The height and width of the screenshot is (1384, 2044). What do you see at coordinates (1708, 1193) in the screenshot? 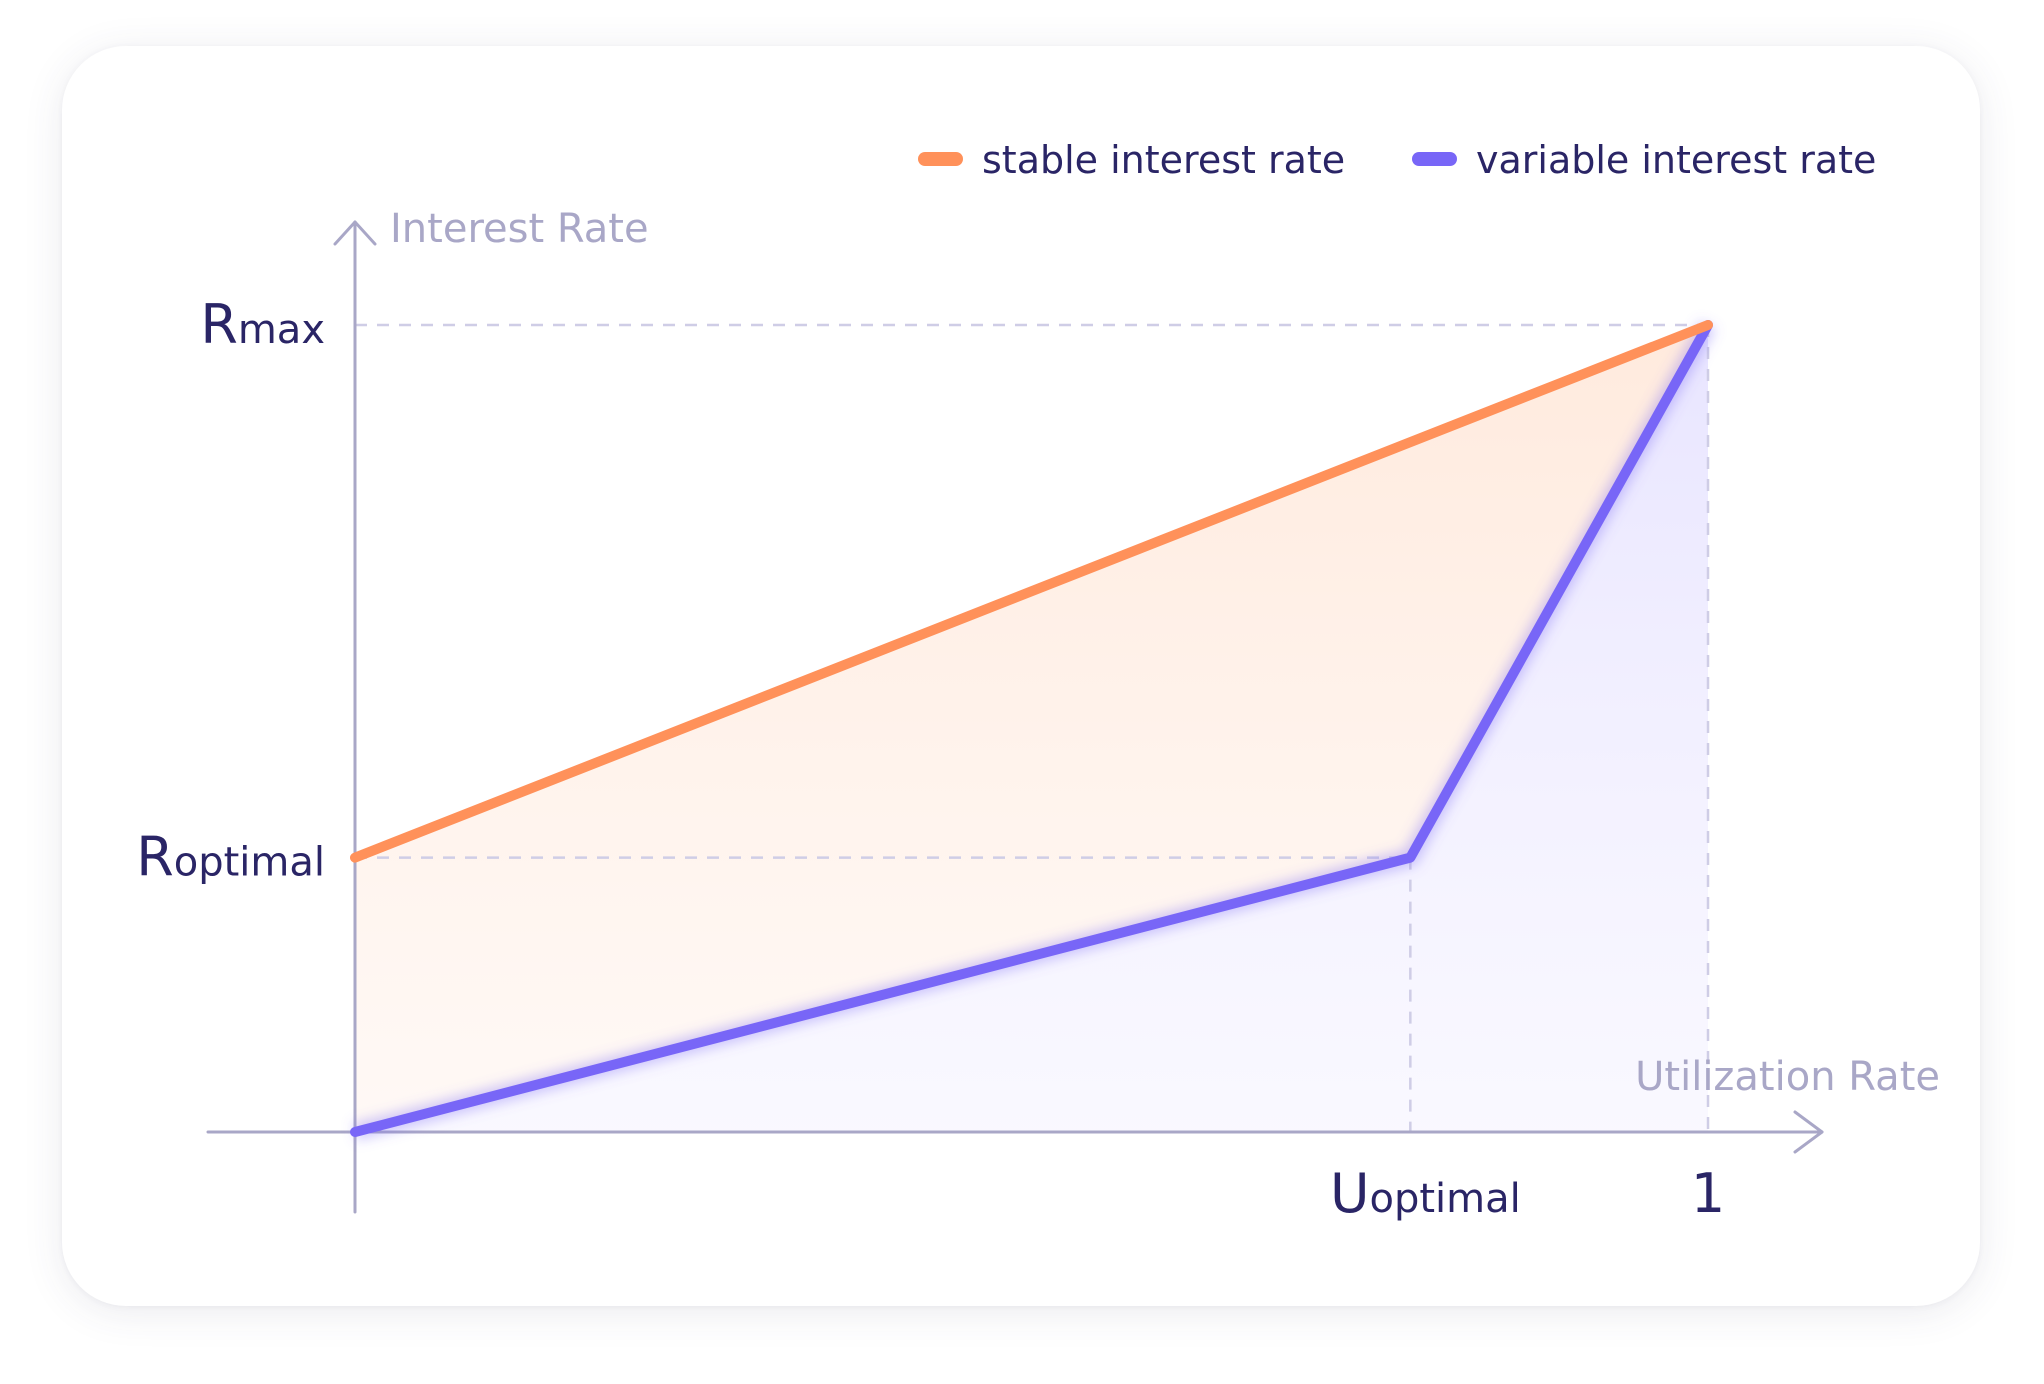
I see `x-tick-label-1: 1` at bounding box center [1708, 1193].